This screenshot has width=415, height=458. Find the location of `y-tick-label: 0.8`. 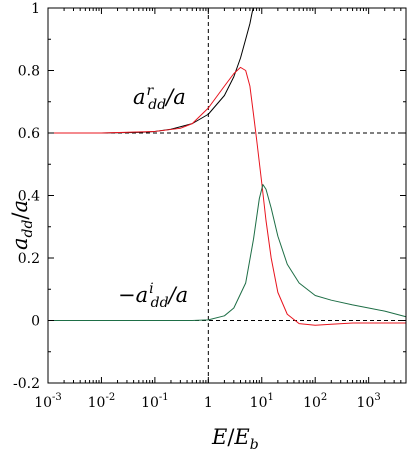

y-tick-label: 0.8 is located at coordinates (29, 72).